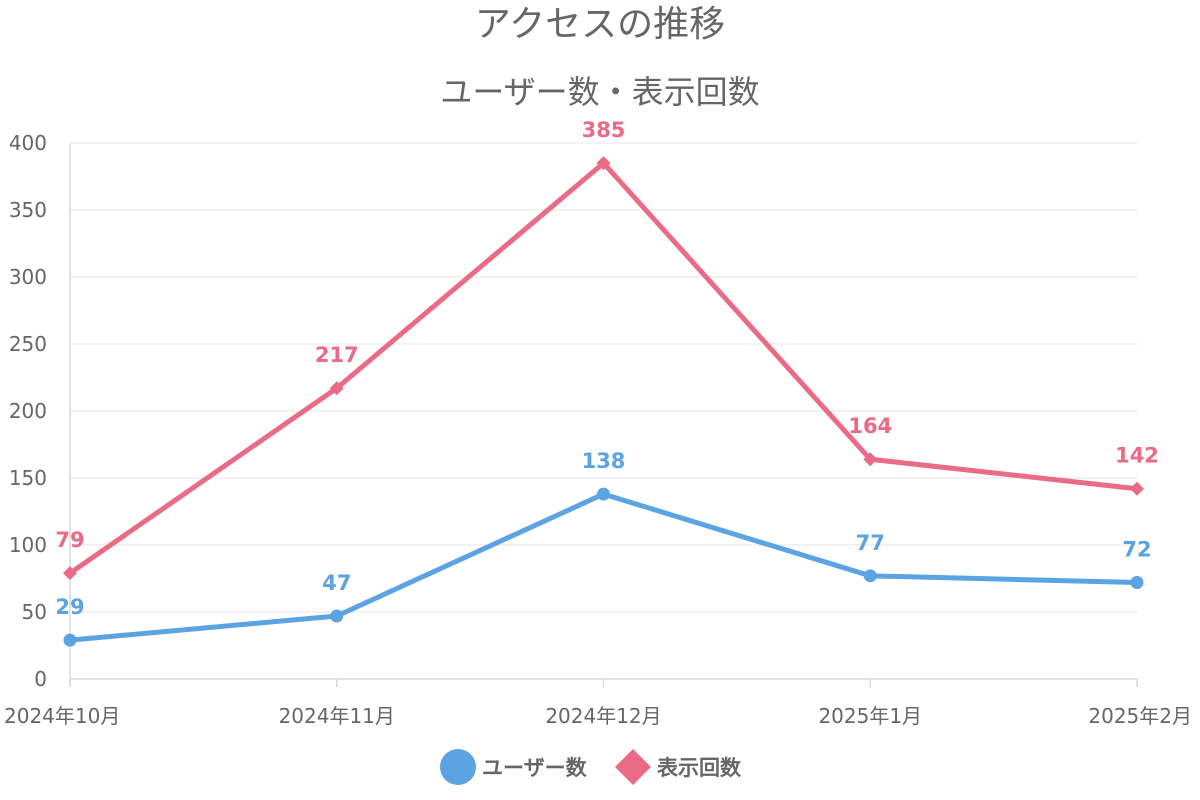 The height and width of the screenshot is (800, 1200). I want to click on y-tick-label: 150, so click(28, 478).